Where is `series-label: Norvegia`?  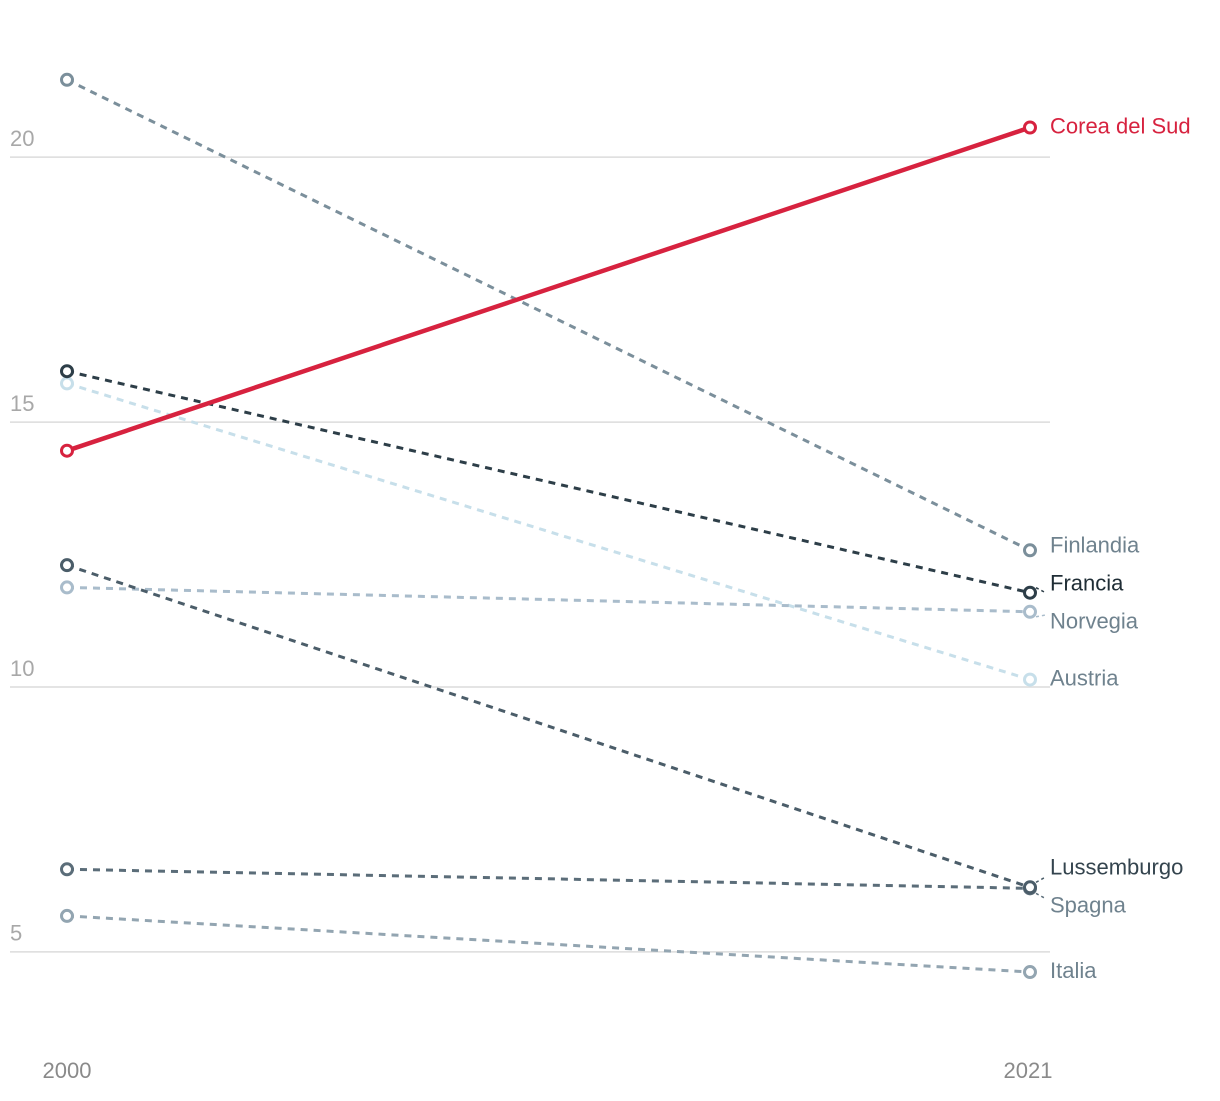
series-label: Norvegia is located at coordinates (1094, 621).